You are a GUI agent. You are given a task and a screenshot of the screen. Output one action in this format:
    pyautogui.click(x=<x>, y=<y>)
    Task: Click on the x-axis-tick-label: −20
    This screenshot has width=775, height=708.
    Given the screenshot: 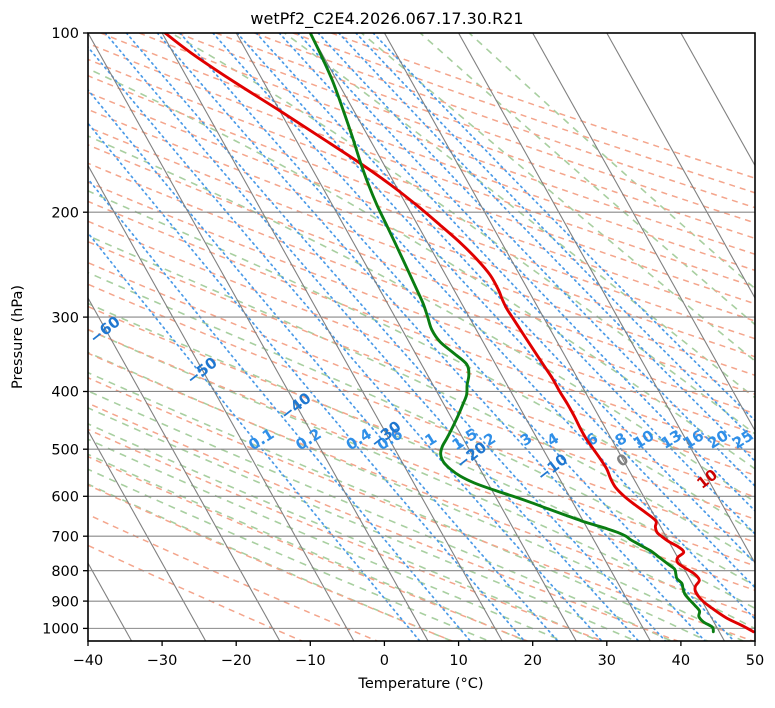 What is the action you would take?
    pyautogui.click(x=236, y=661)
    